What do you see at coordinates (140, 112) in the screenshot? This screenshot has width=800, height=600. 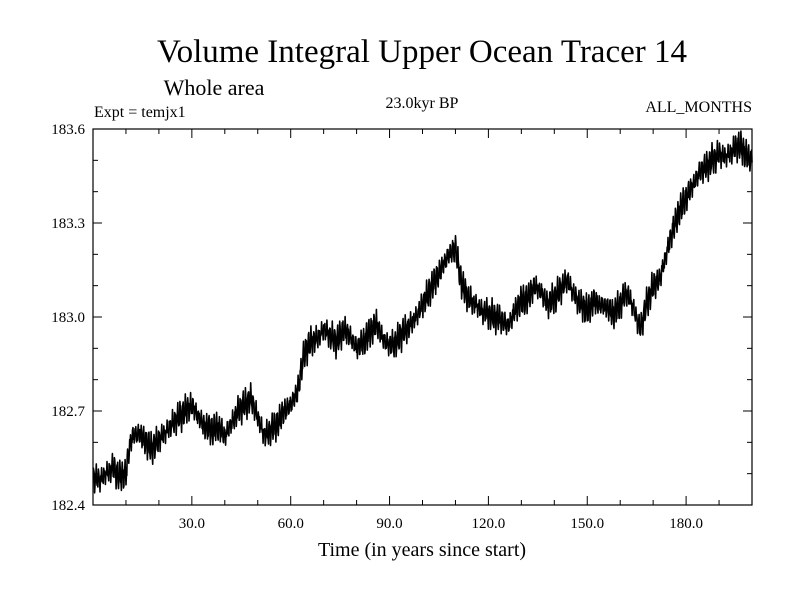 I see `experiment-label: Expt = temjx1` at bounding box center [140, 112].